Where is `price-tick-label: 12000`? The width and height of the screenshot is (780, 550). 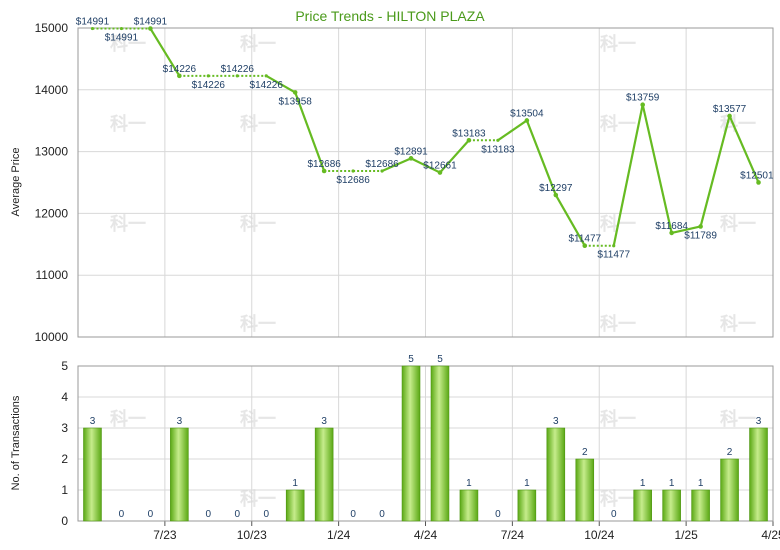 price-tick-label: 12000 is located at coordinates (52, 213).